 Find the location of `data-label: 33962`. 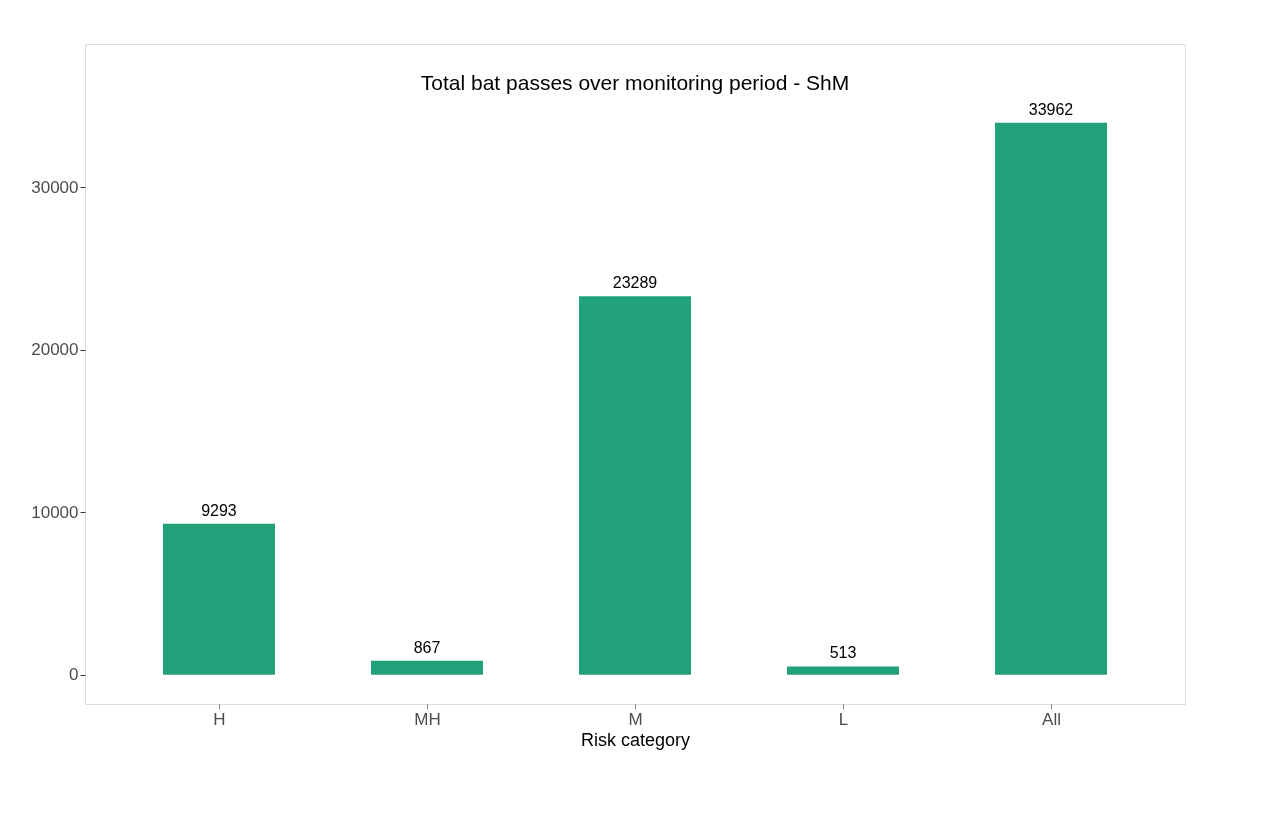

data-label: 33962 is located at coordinates (1051, 109).